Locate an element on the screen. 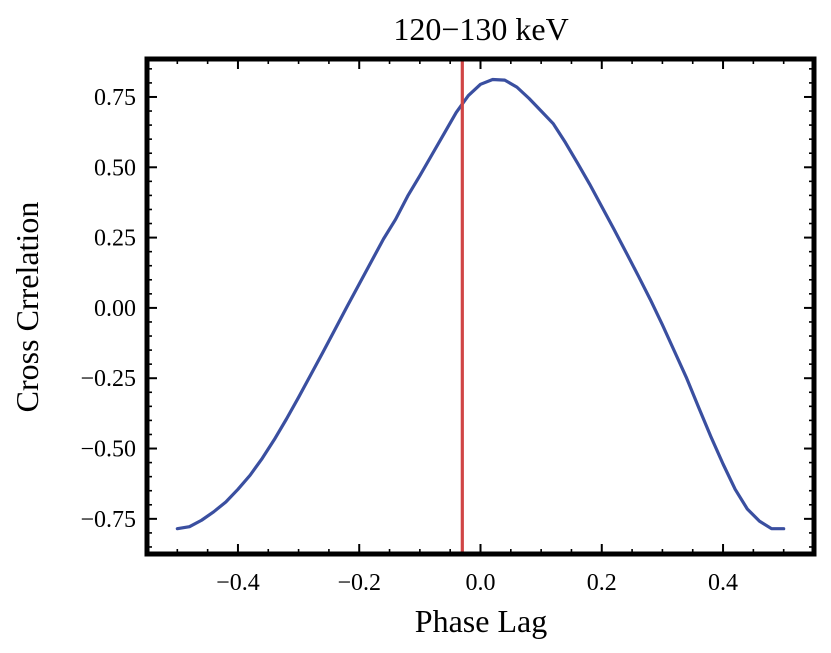 This screenshot has width=831, height=653. x-tick-label: 0.4 is located at coordinates (723, 583).